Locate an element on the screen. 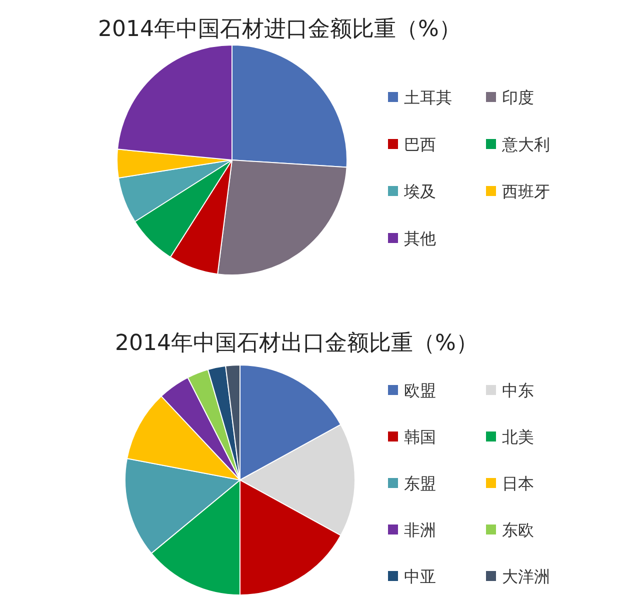 The height and width of the screenshot is (600, 640). legend-label: 西班牙 is located at coordinates (526, 191).